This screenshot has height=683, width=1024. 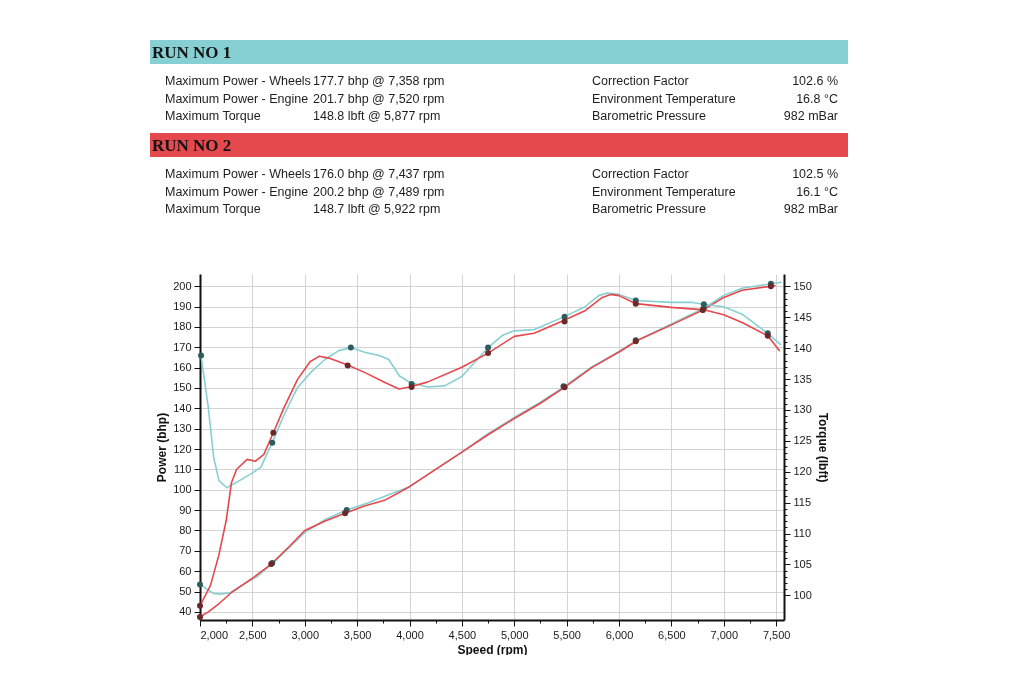 What do you see at coordinates (462, 634) in the screenshot?
I see `x-tick-label: 4,500` at bounding box center [462, 634].